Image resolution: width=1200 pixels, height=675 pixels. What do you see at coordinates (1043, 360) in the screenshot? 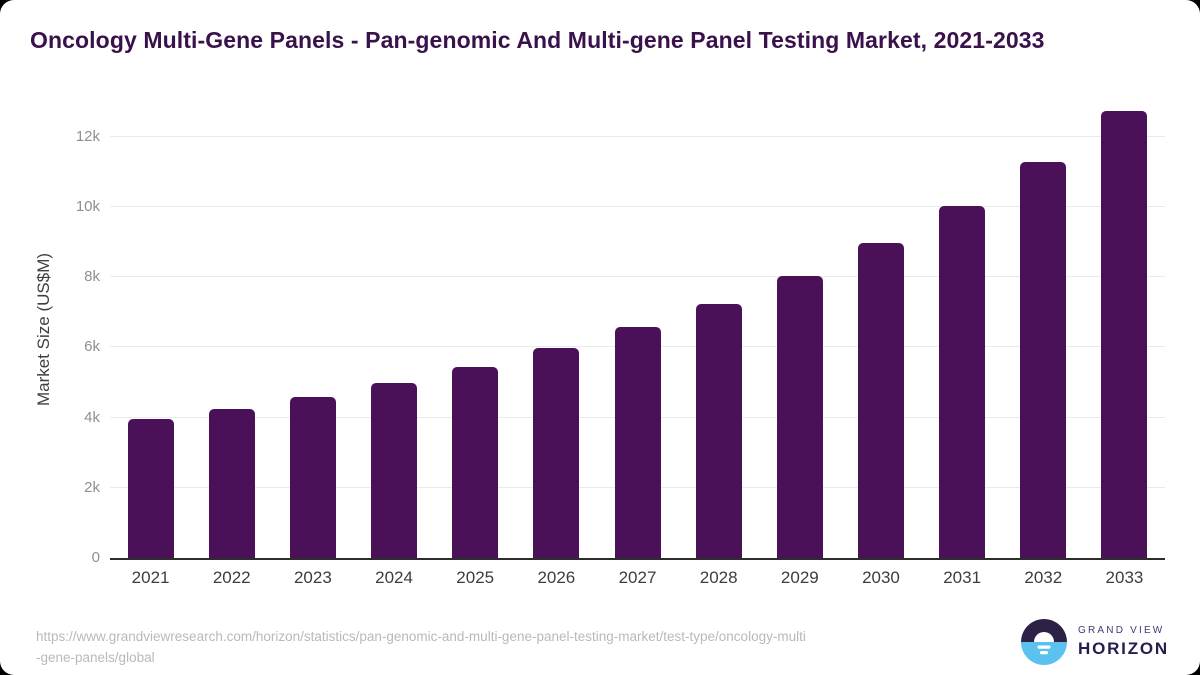
I see `bar-2032` at bounding box center [1043, 360].